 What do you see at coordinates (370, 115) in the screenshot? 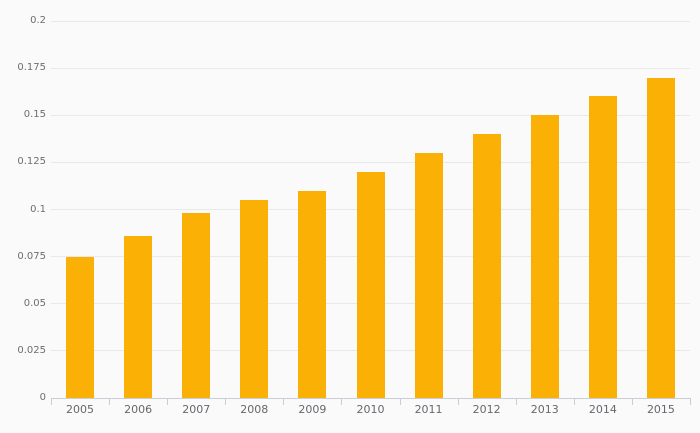
I see `gridline-y-0.15` at bounding box center [370, 115].